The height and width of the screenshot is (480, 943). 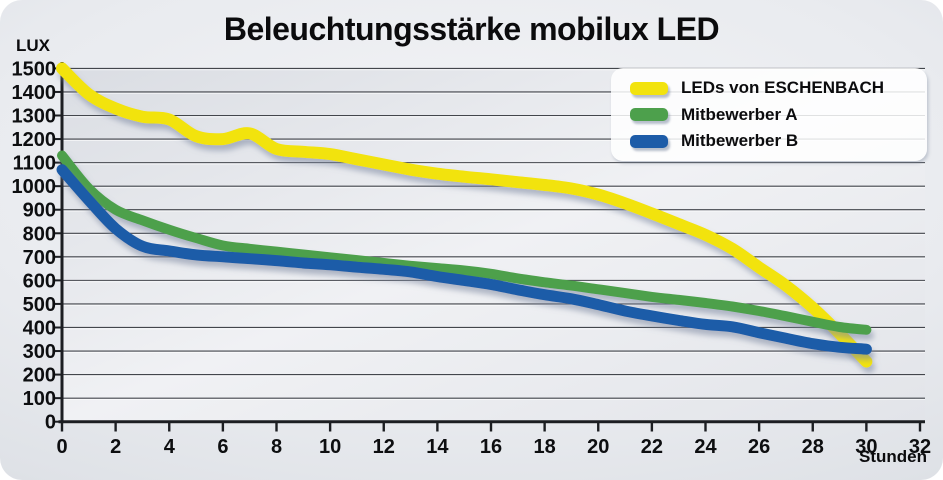 I want to click on legend-item-eschenbach: LEDs von ESCHENBACH, so click(x=773, y=88).